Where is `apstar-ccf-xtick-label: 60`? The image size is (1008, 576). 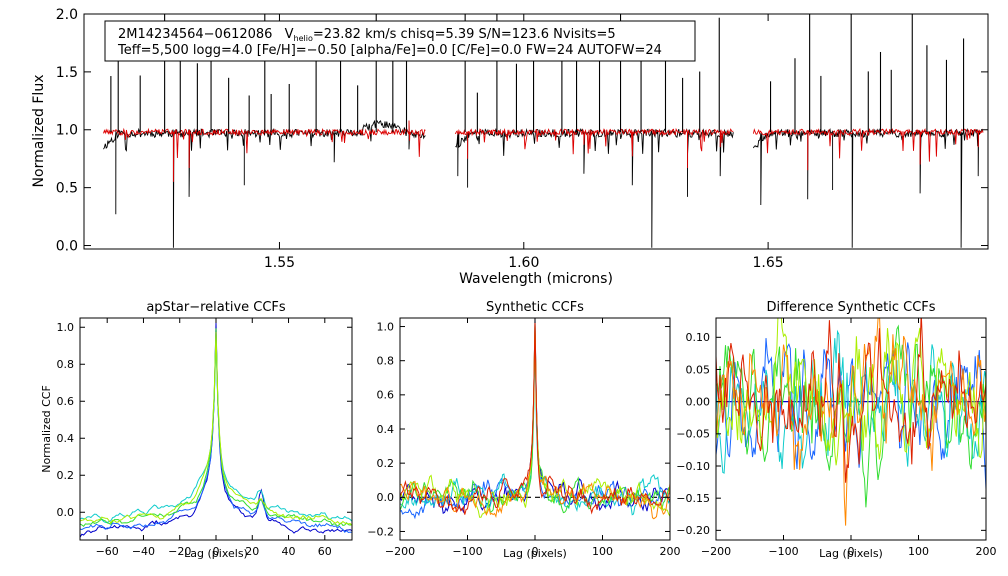
apstar-ccf-xtick-label: 60 is located at coordinates (325, 551).